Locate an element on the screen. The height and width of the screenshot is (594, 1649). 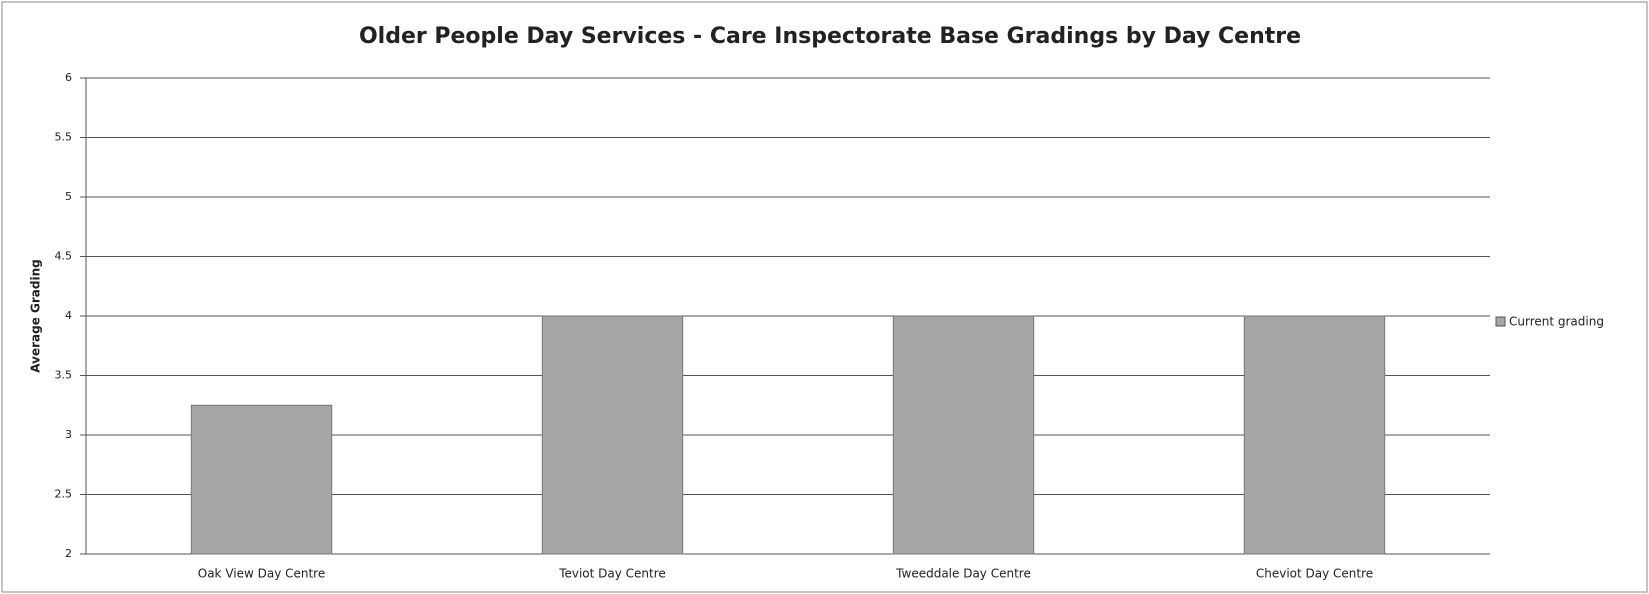
y-axis-label: Average Grading is located at coordinates (36, 315).